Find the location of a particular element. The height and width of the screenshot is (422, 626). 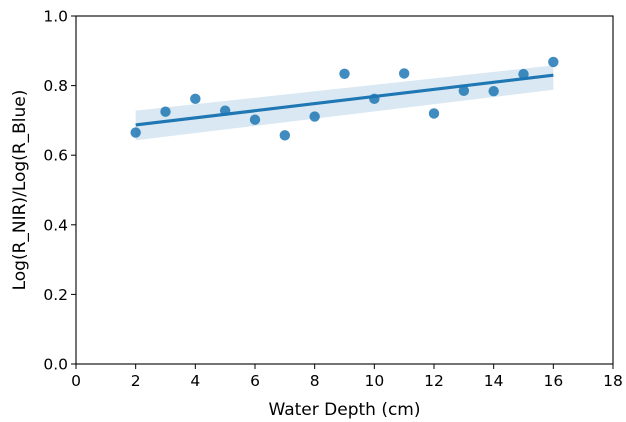

x-tick-label: 12 is located at coordinates (434, 381).